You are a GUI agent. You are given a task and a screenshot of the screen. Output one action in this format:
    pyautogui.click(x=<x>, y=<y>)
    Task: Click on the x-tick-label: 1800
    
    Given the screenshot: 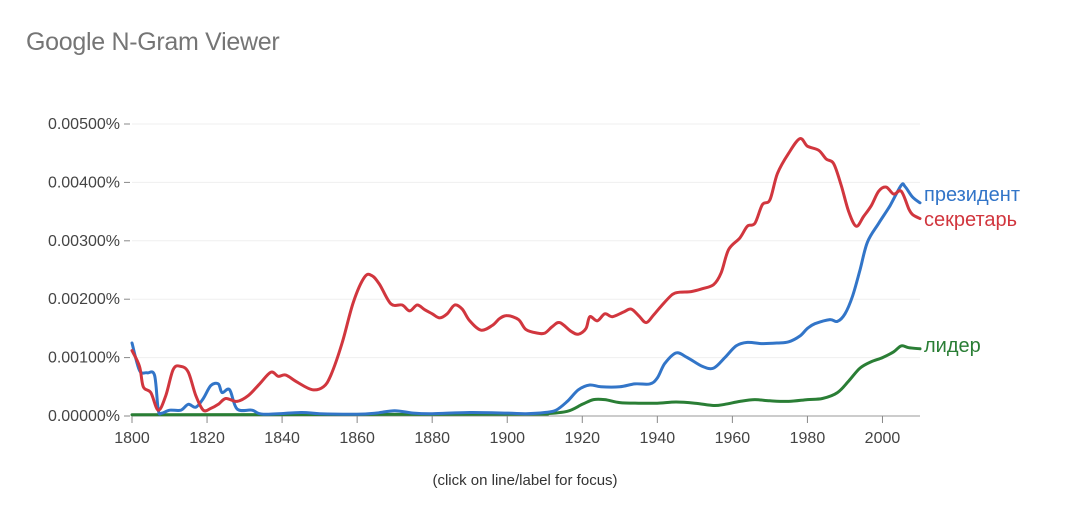 What is the action you would take?
    pyautogui.click(x=132, y=438)
    